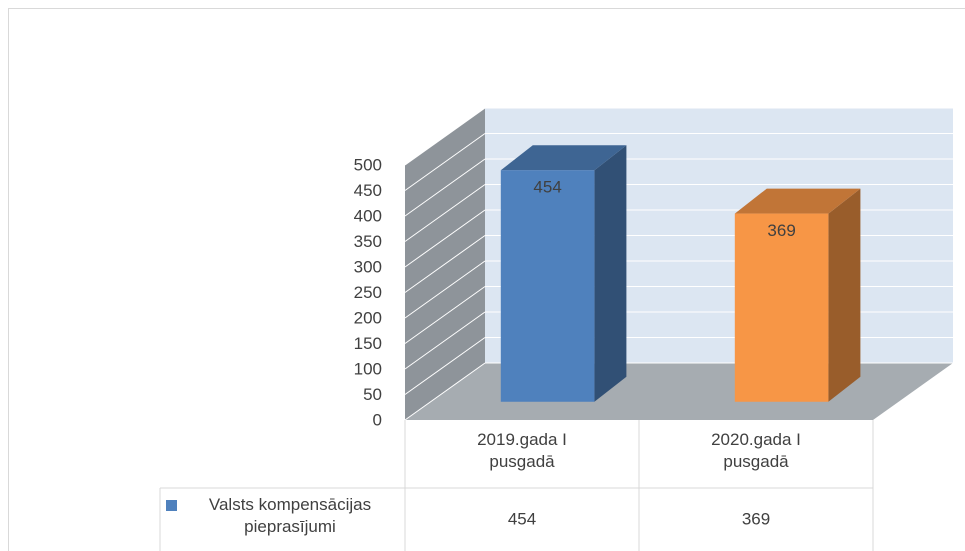  Describe the element at coordinates (368, 164) in the screenshot. I see `y-tick-label: 500` at that location.